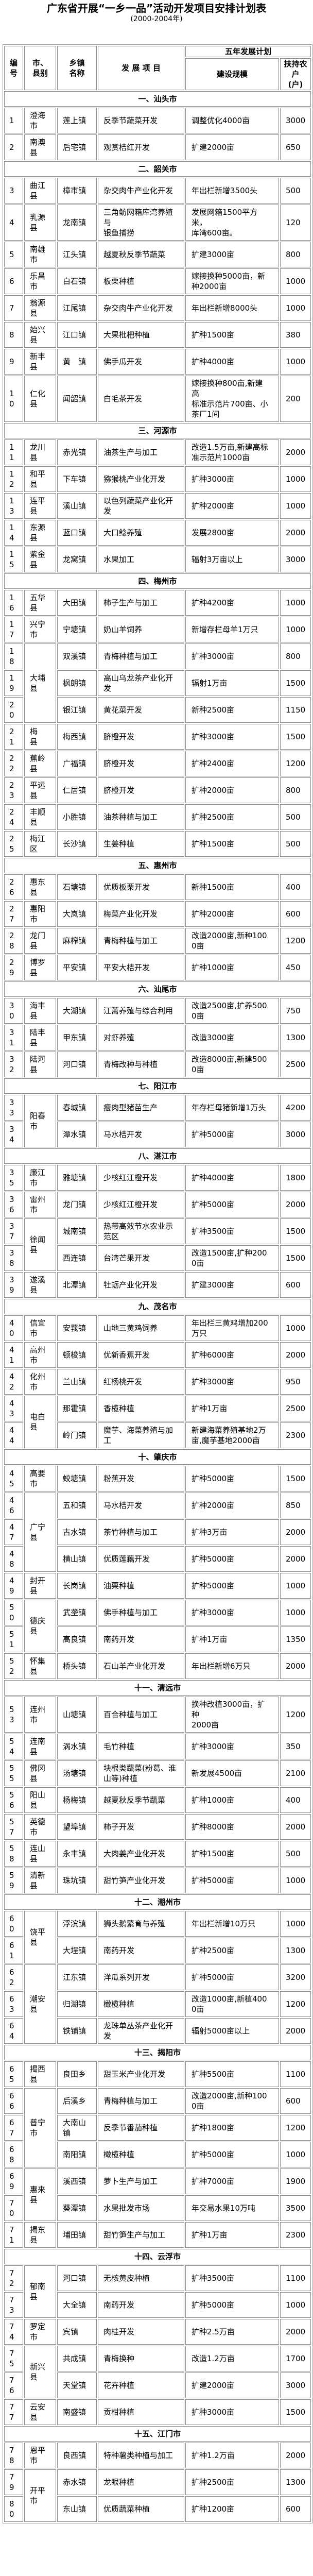  Describe the element at coordinates (40, 191) in the screenshot. I see `county-cell: 曲江县` at that location.